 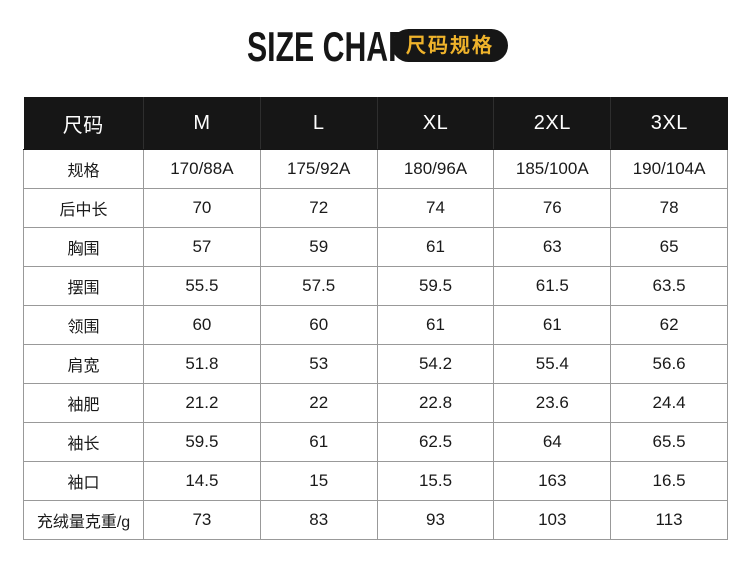 I want to click on measurement-label: 袖肥, so click(x=83, y=403).